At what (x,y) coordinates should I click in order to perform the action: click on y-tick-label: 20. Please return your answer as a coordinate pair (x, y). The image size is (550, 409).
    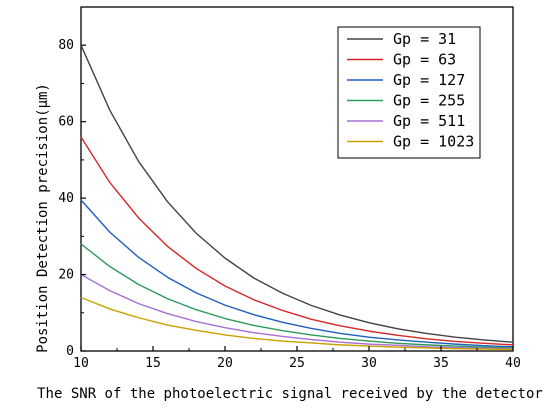
    Looking at the image, I should click on (66, 275).